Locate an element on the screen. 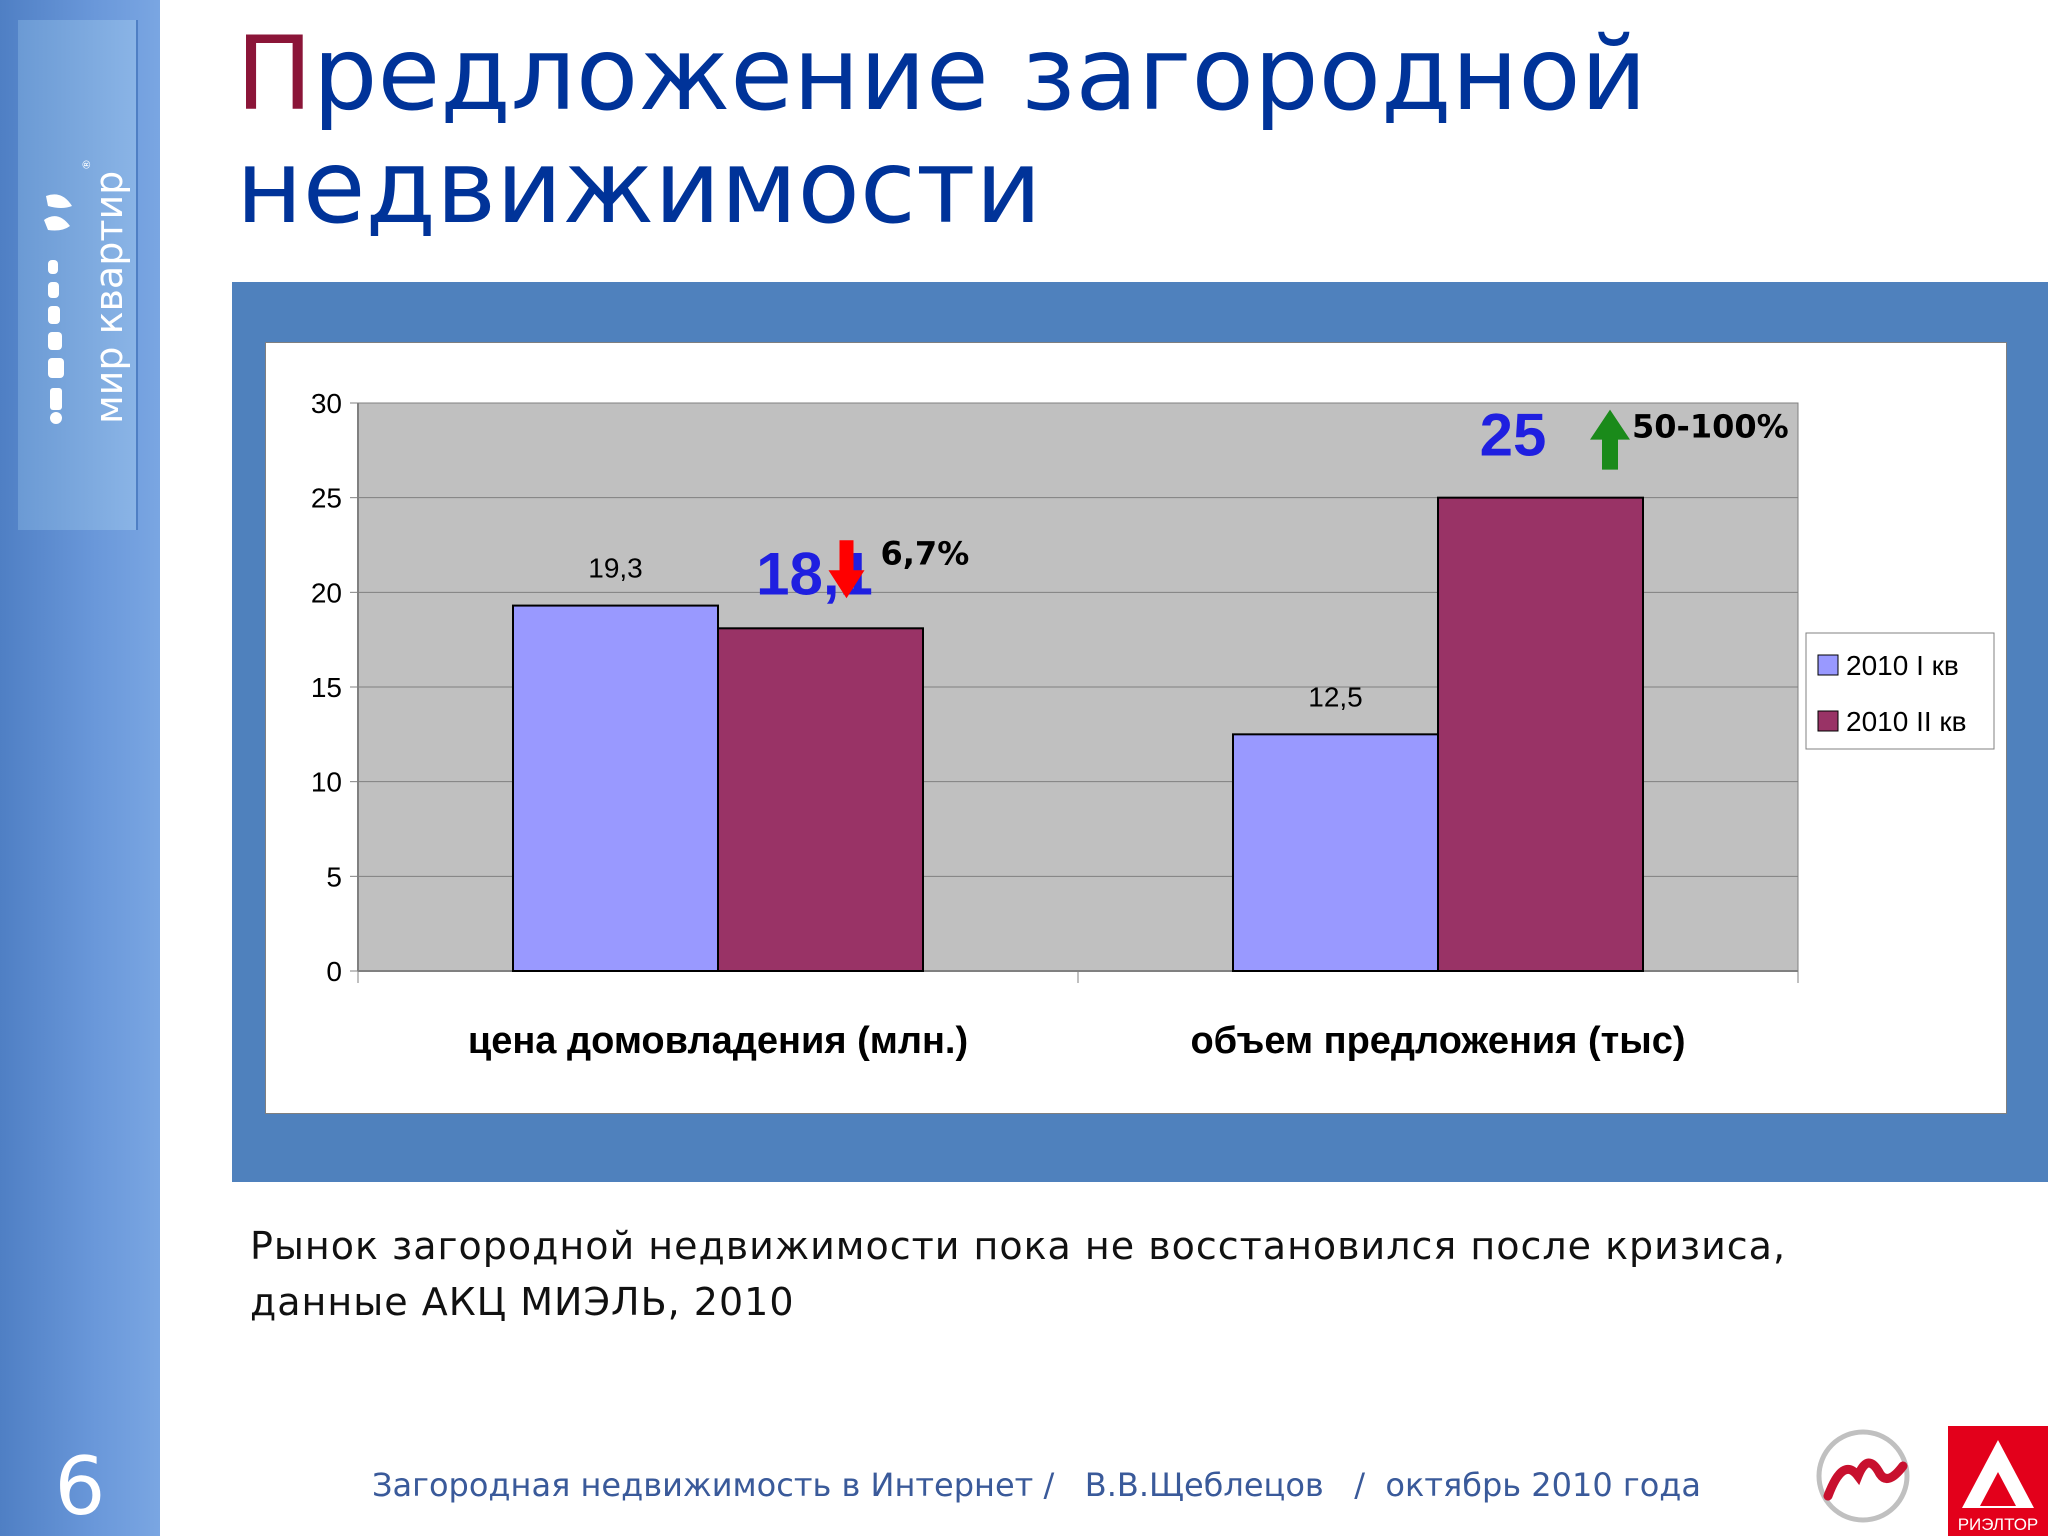 The width and height of the screenshot is (2048, 1540). brand-logo-graphic: ® мир квартир is located at coordinates (87, 291).